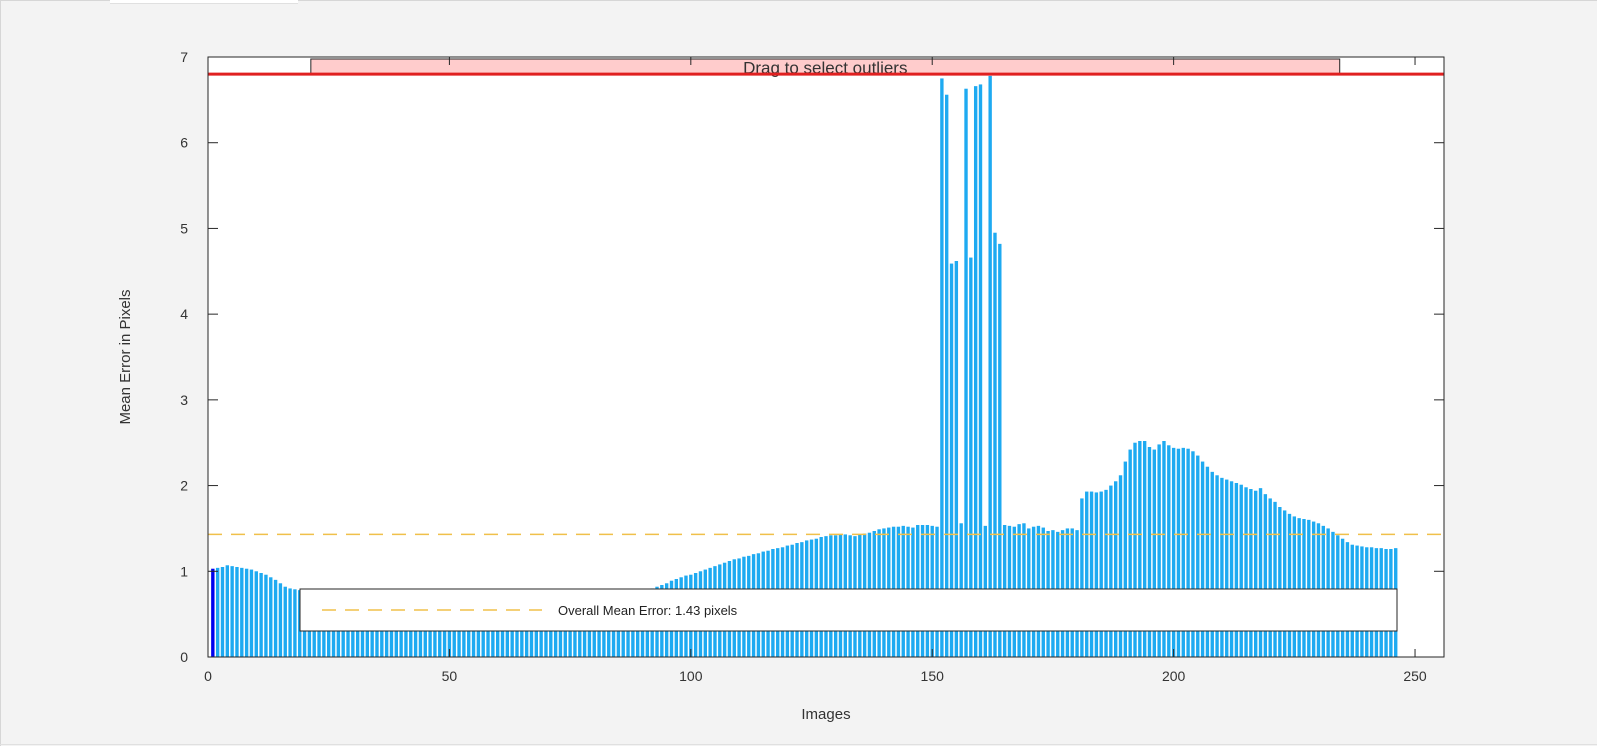  I want to click on x-tick-label: 250, so click(1415, 676).